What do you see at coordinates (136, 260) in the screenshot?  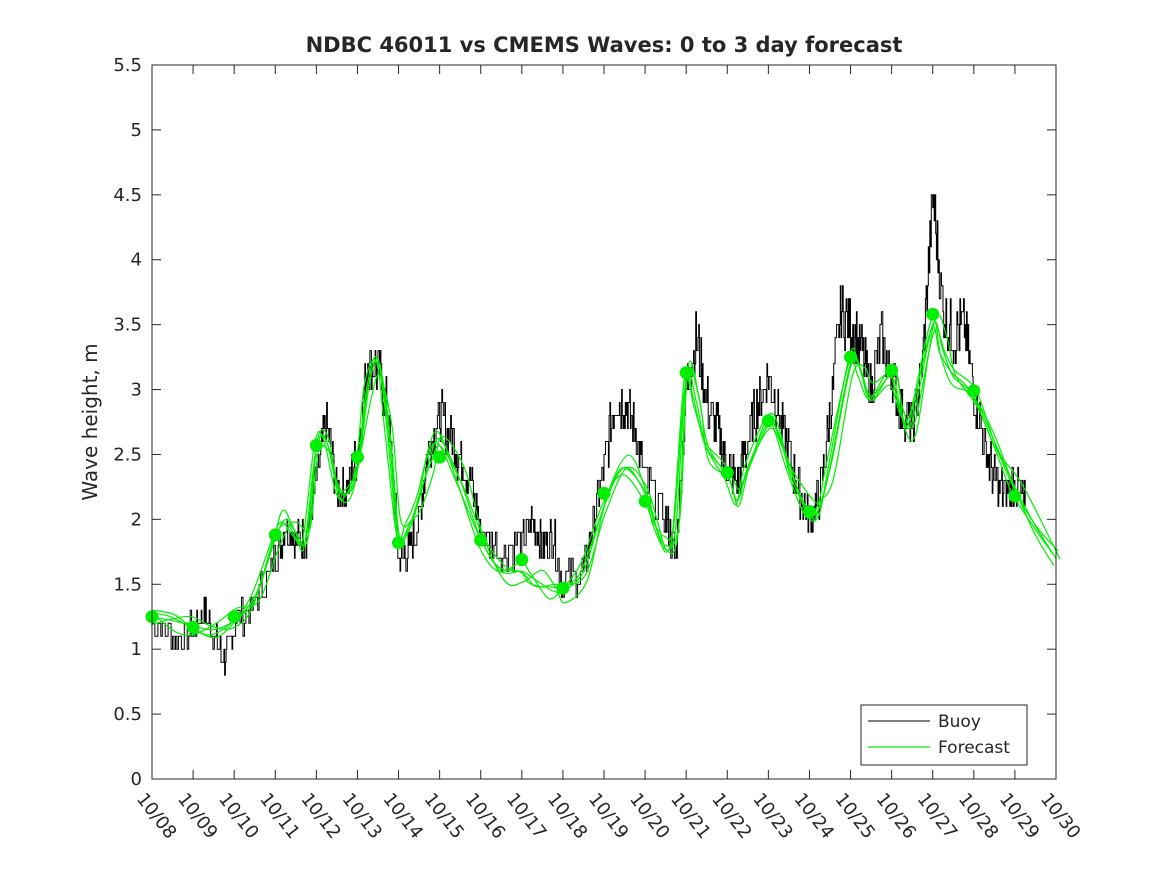 I see `y-tick-label: 4` at bounding box center [136, 260].